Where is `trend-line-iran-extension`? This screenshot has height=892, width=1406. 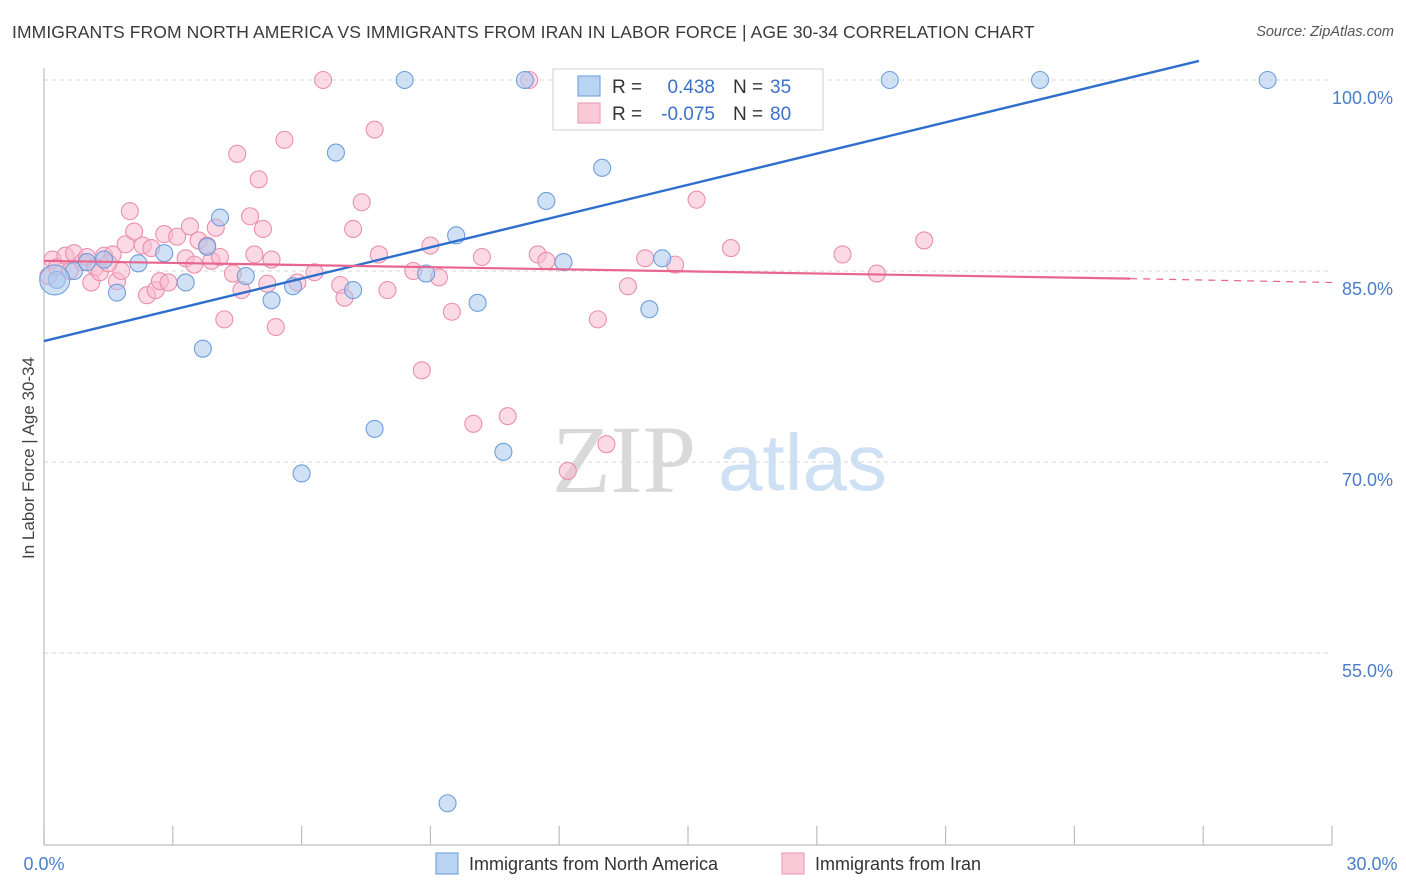 trend-line-iran-extension is located at coordinates (1231, 281).